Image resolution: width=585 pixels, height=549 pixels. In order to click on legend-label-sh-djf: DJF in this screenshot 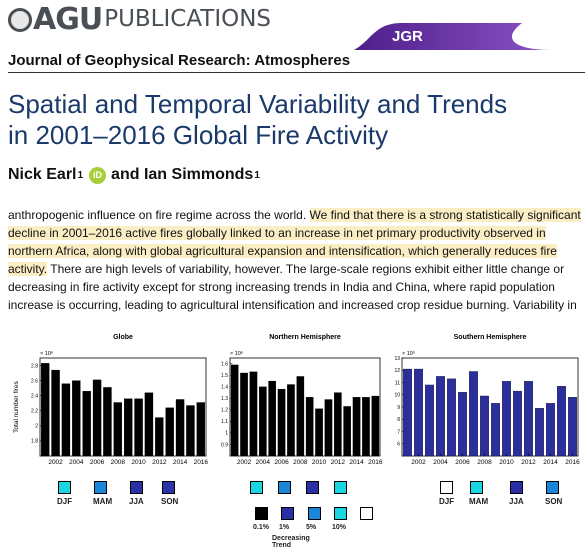, I will do `click(447, 501)`.